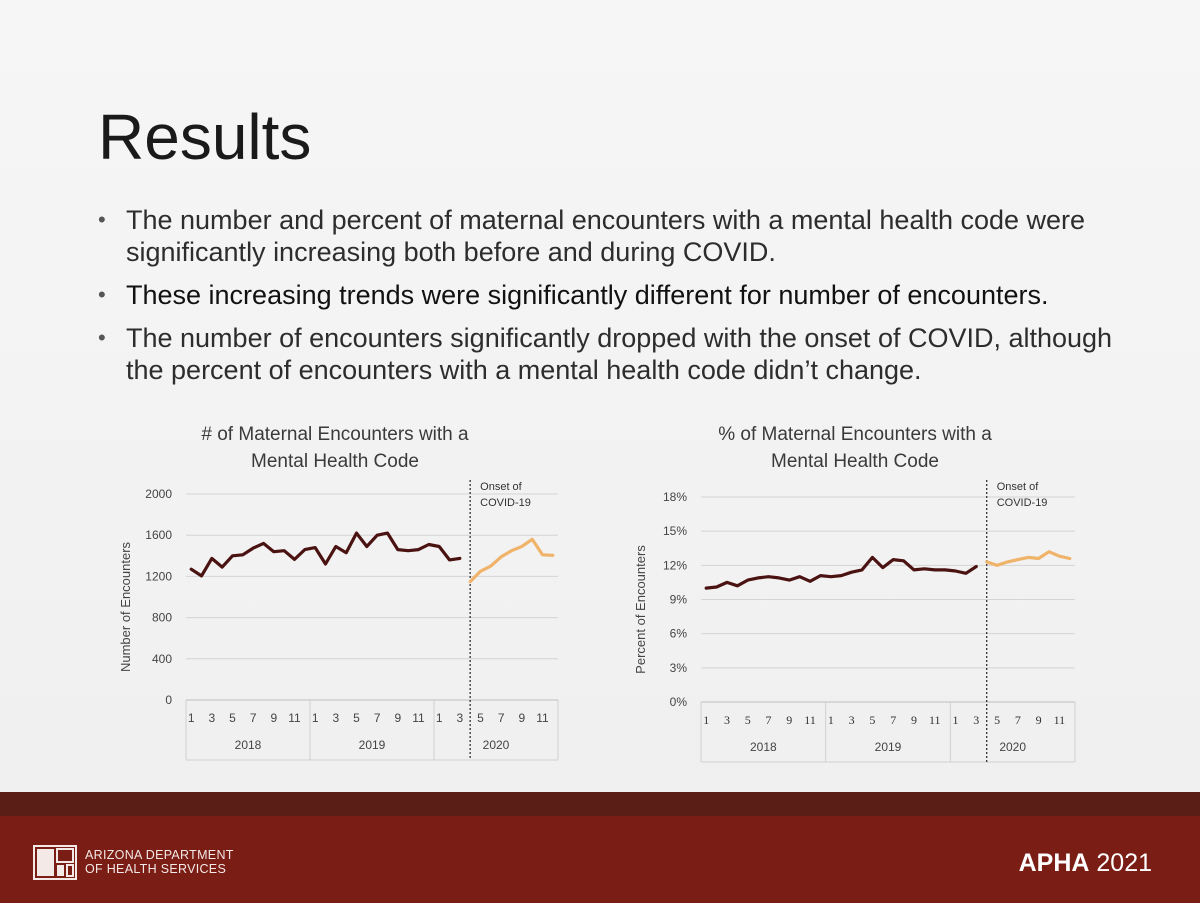 This screenshot has width=1200, height=903. I want to click on y-tick-label: 1200, so click(158, 576).